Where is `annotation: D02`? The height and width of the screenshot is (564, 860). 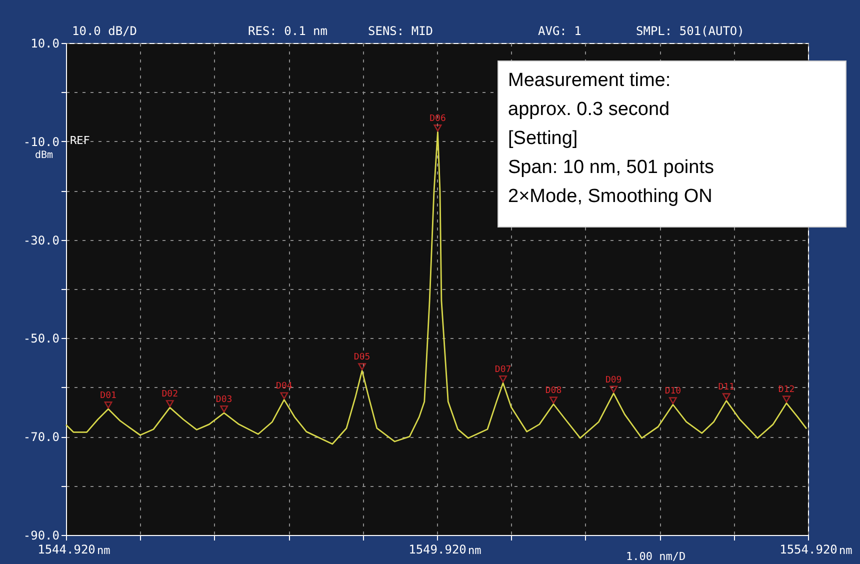 annotation: D02 is located at coordinates (170, 395).